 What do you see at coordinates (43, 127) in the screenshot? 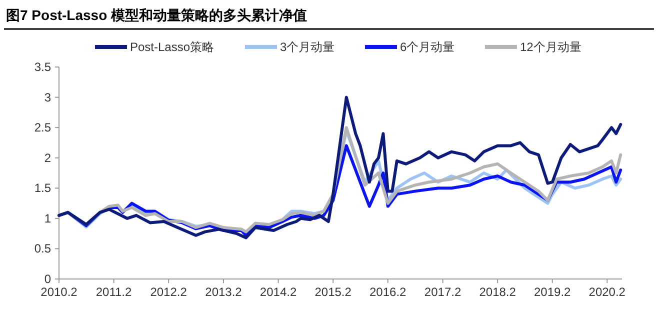
I see `y-tick-label: 2.5` at bounding box center [43, 127].